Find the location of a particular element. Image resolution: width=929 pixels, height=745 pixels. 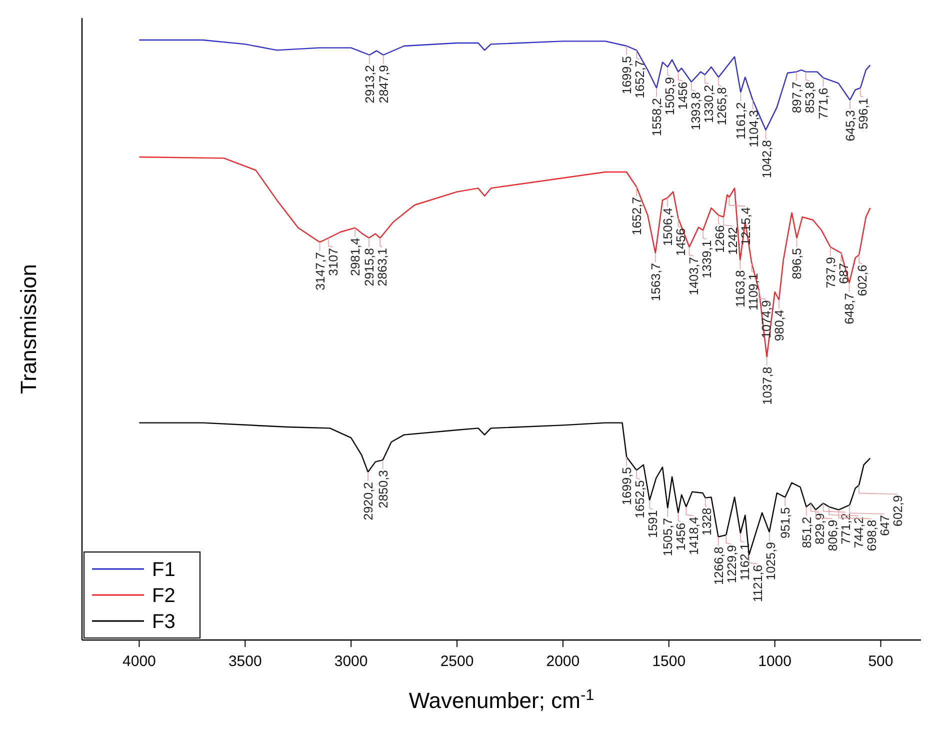

annotation: 1266,8 is located at coordinates (719, 566).